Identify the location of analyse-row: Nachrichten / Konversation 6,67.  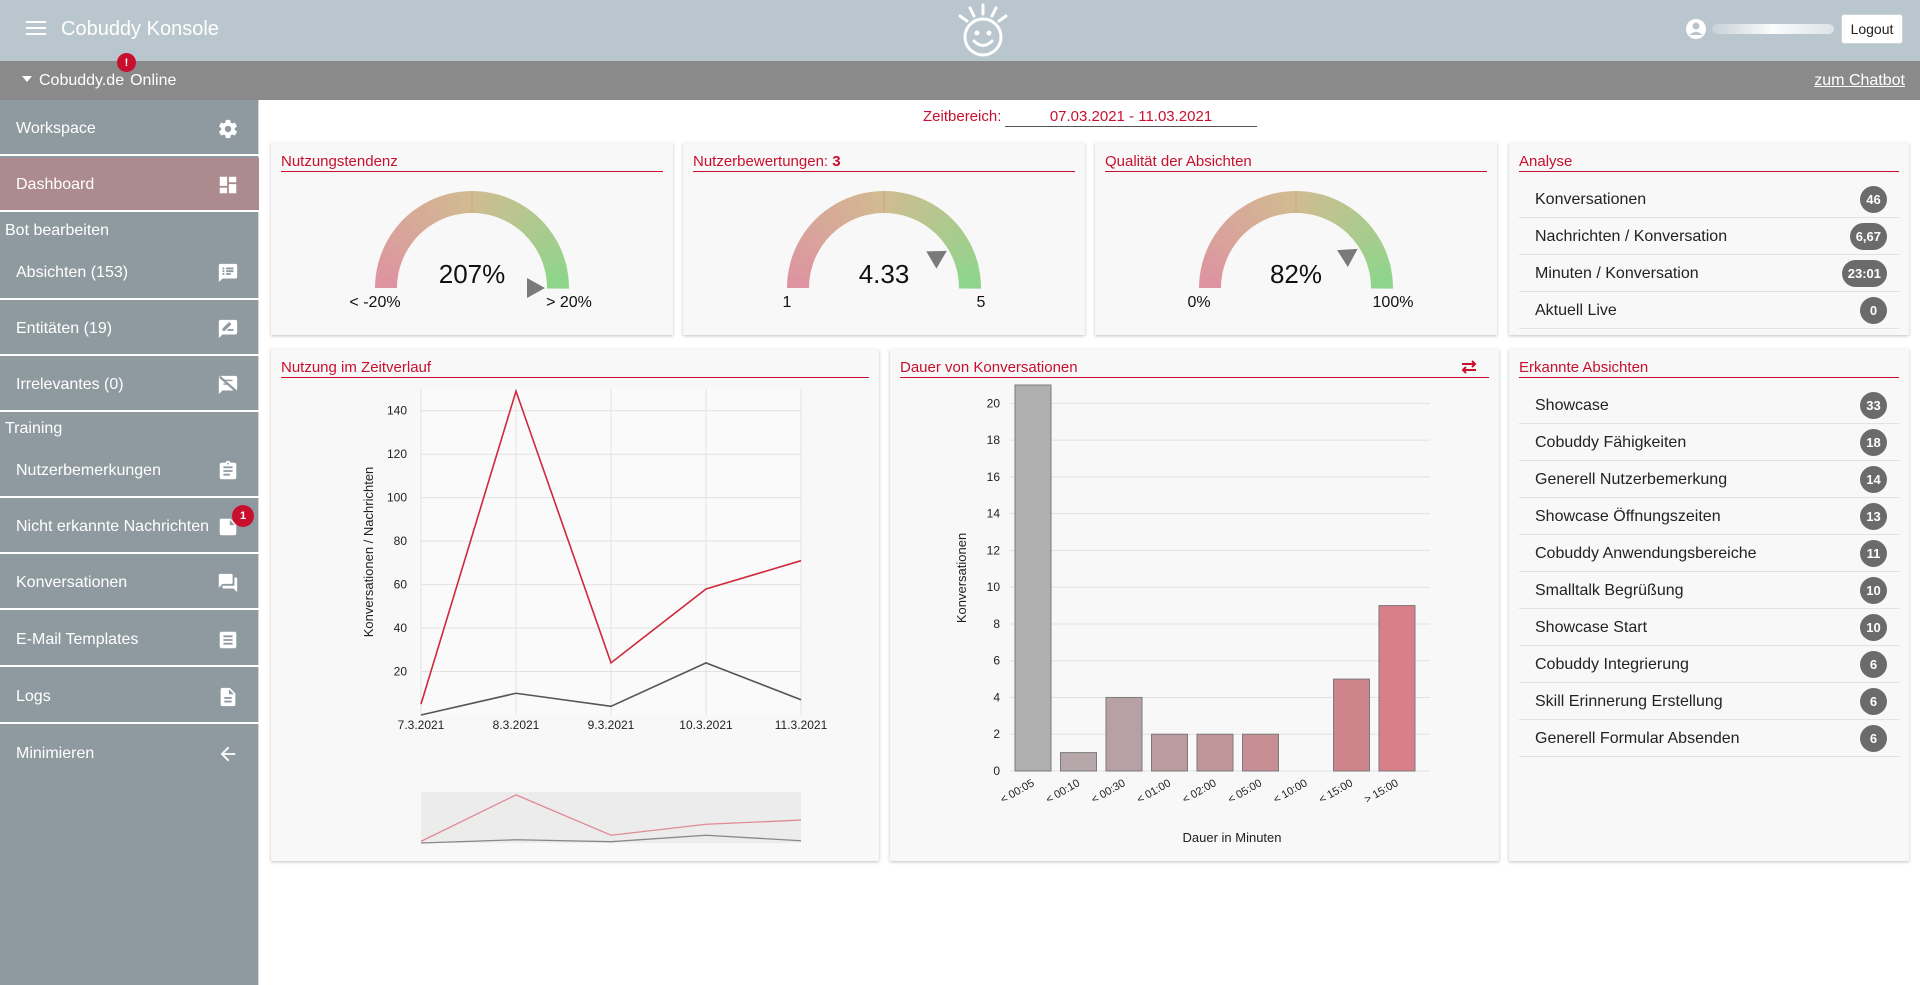
(1709, 236).